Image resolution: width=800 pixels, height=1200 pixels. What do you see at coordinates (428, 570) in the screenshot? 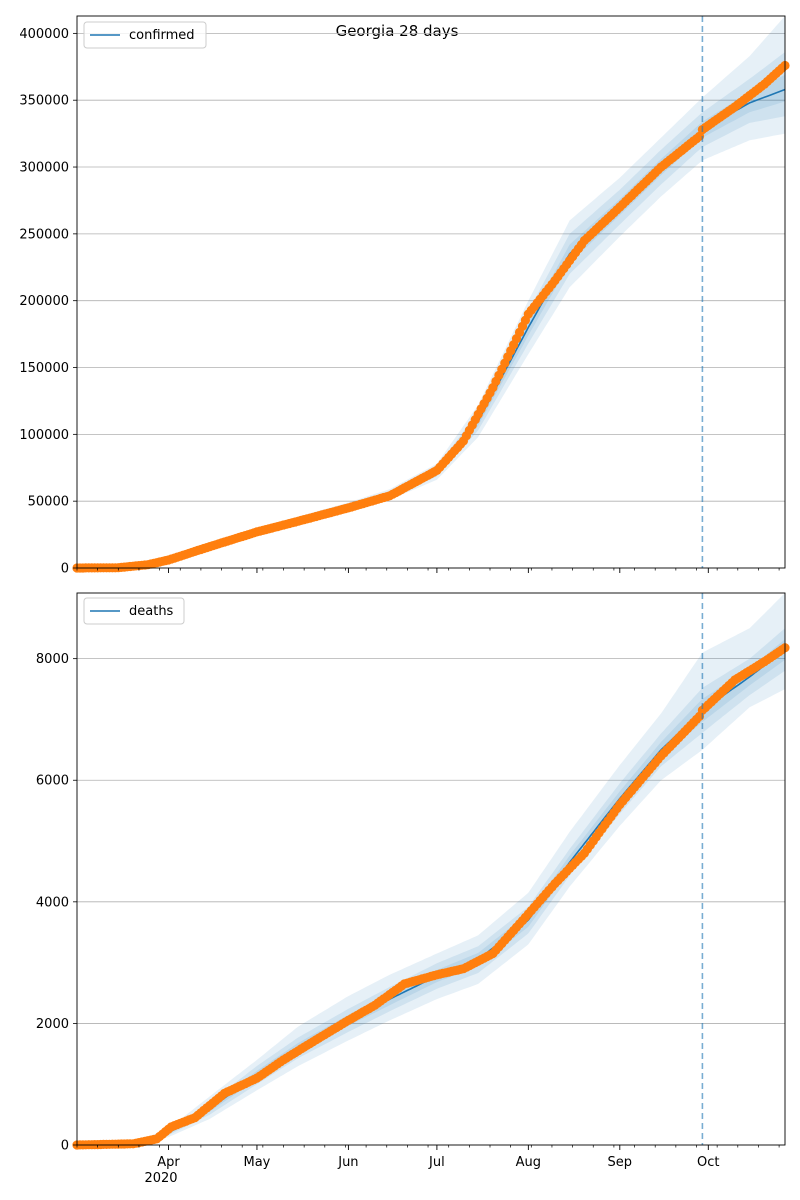
I see `x-axis-ticks` at bounding box center [428, 570].